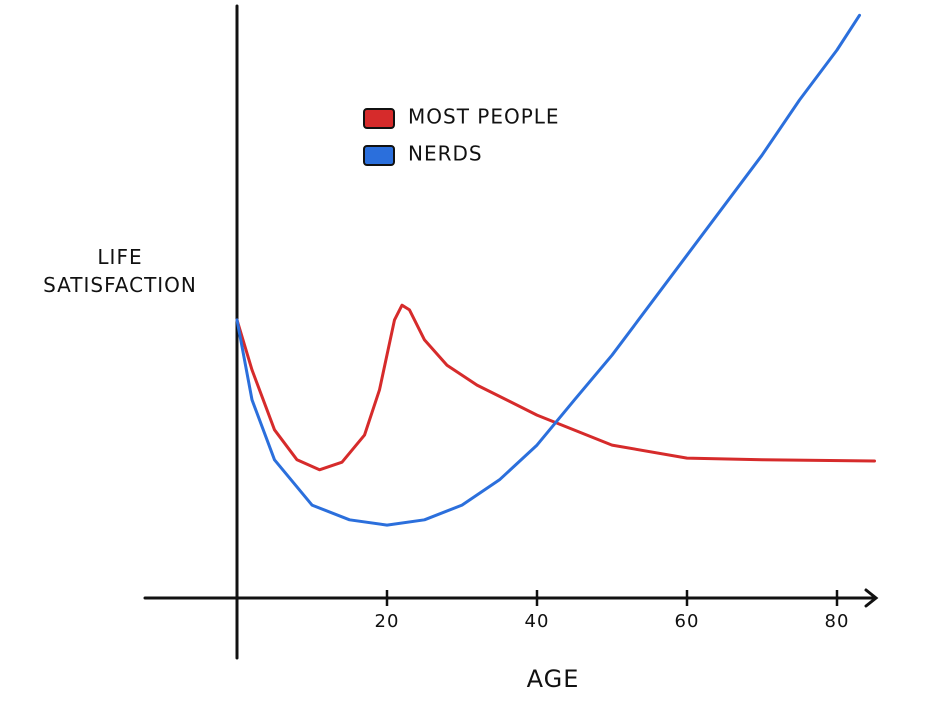 Image resolution: width=932 pixels, height=718 pixels. What do you see at coordinates (387, 621) in the screenshot?
I see `x-tick-label: 20` at bounding box center [387, 621].